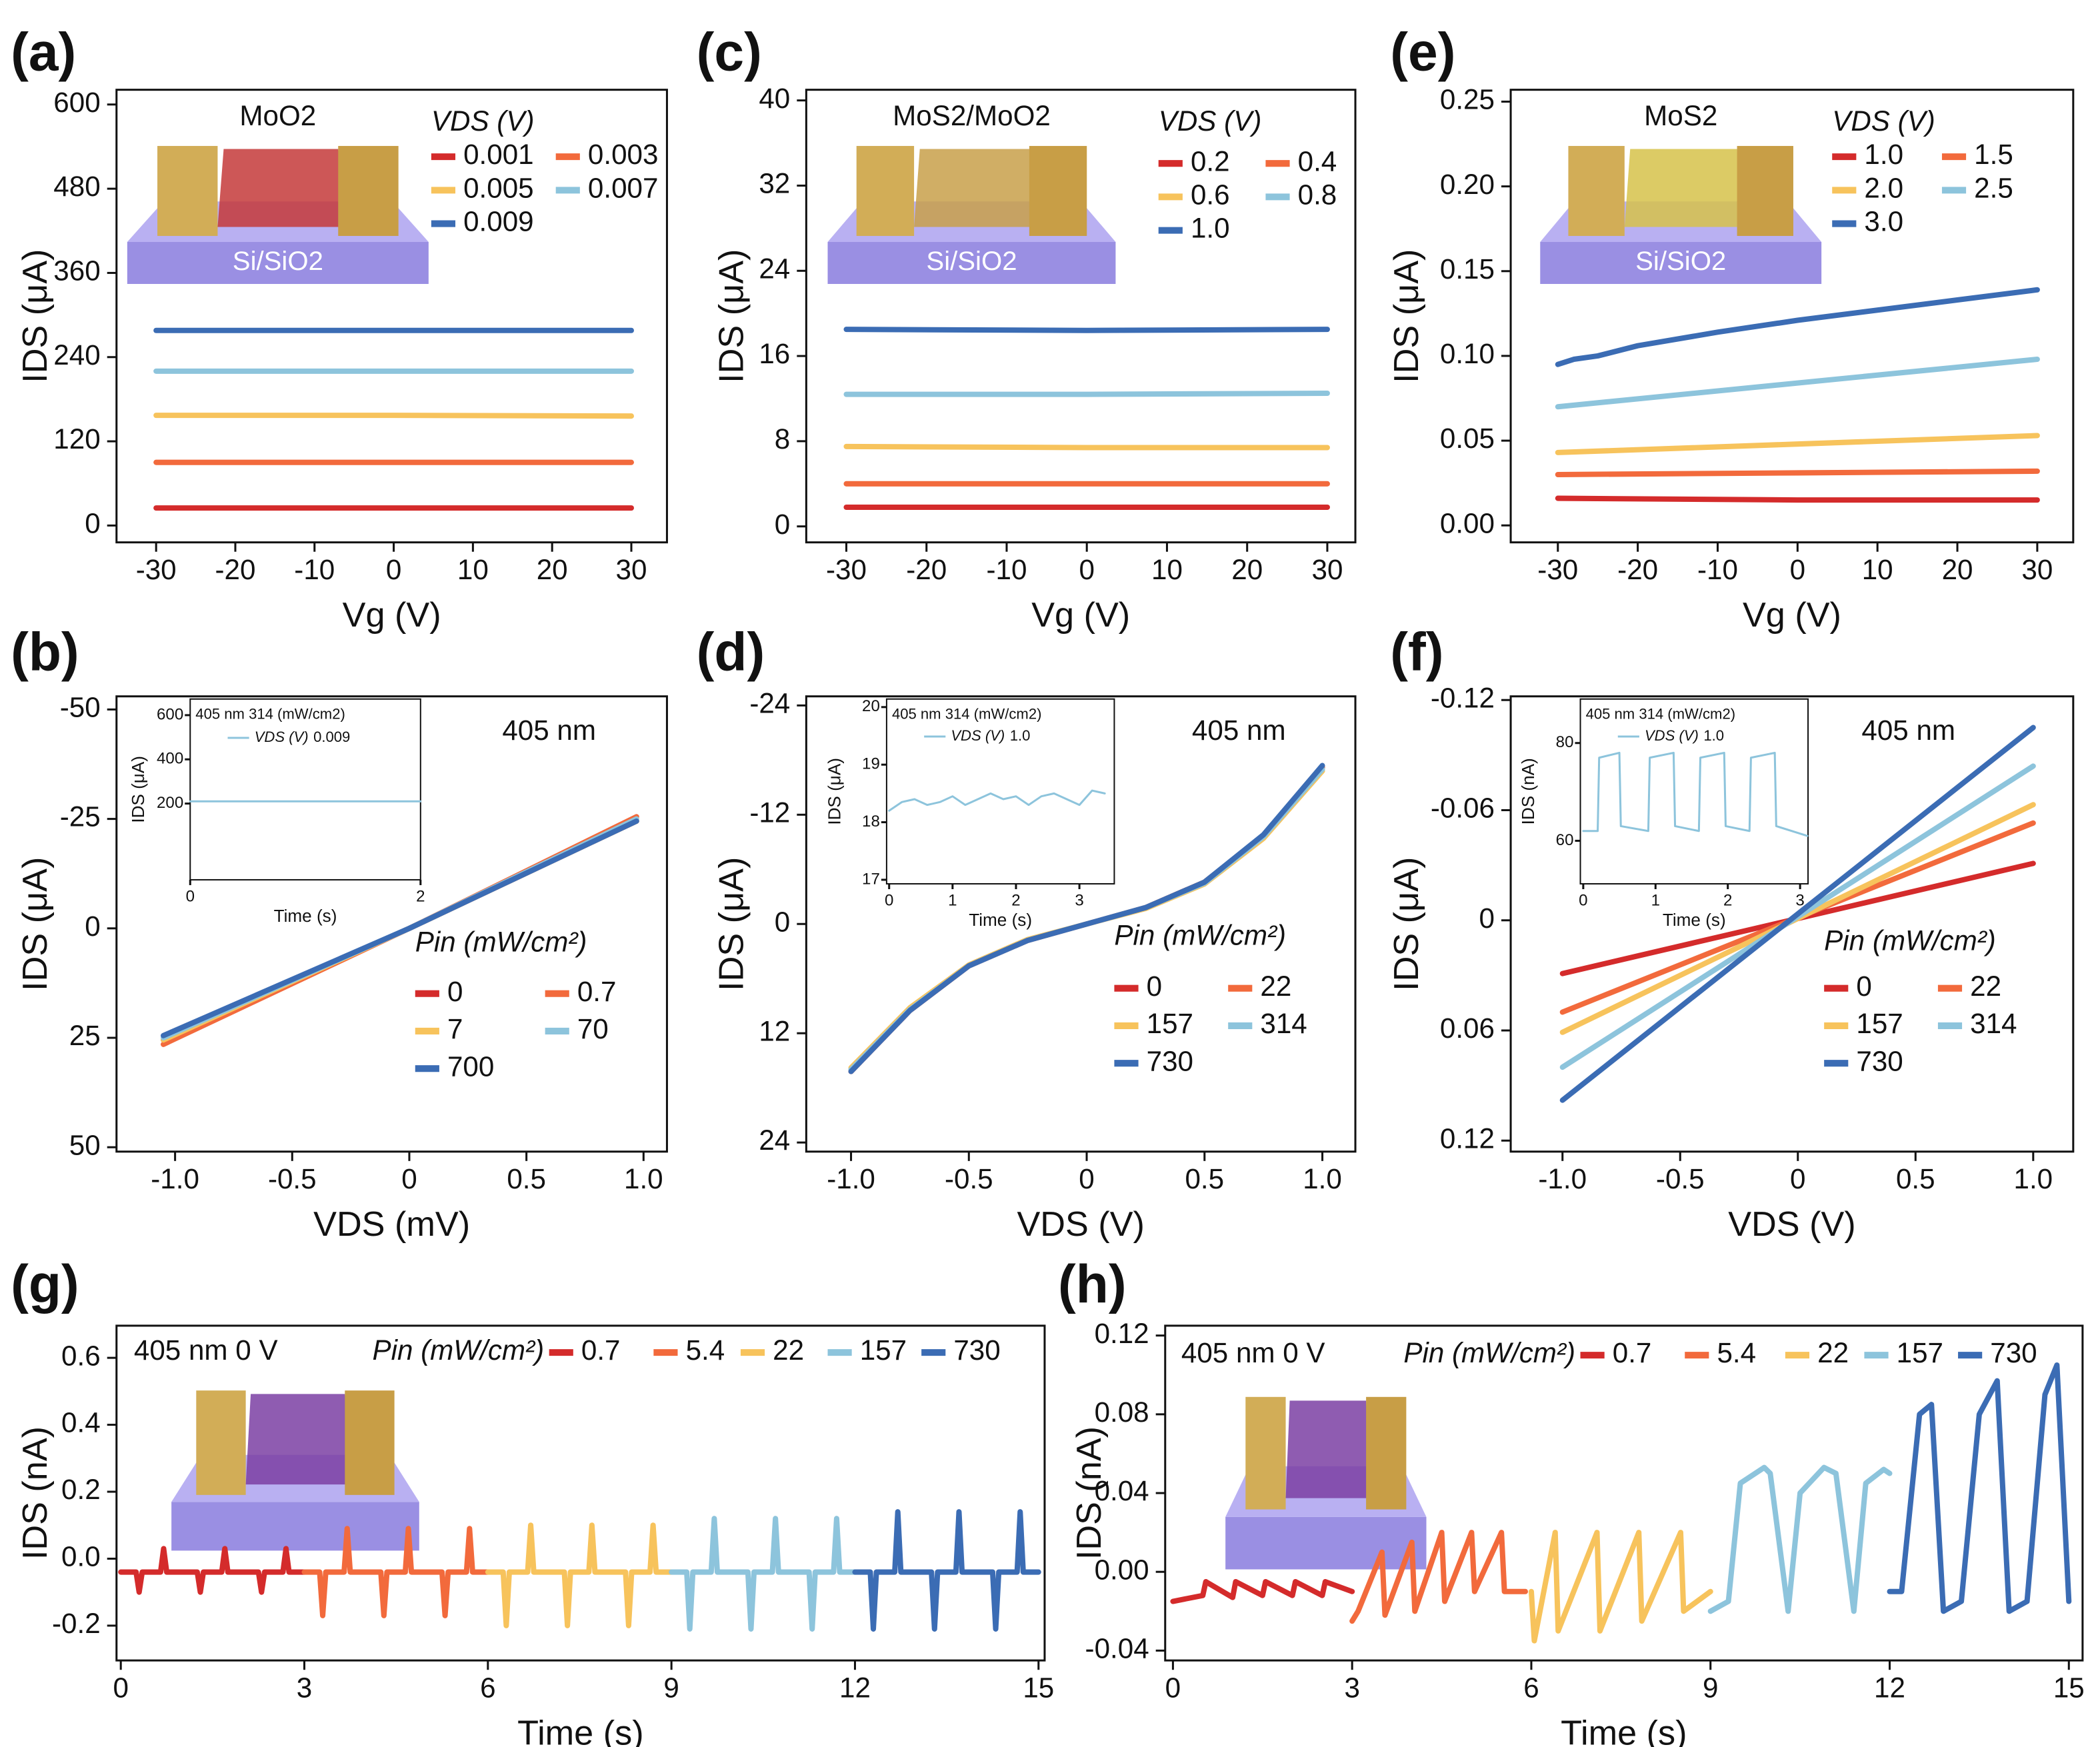  I want to click on y-tick-label: 0.00, so click(1122, 1569).